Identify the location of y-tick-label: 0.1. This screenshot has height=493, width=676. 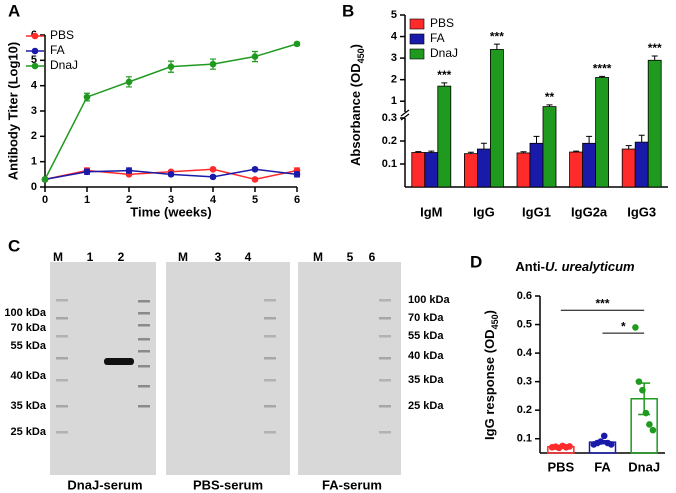
(389, 164).